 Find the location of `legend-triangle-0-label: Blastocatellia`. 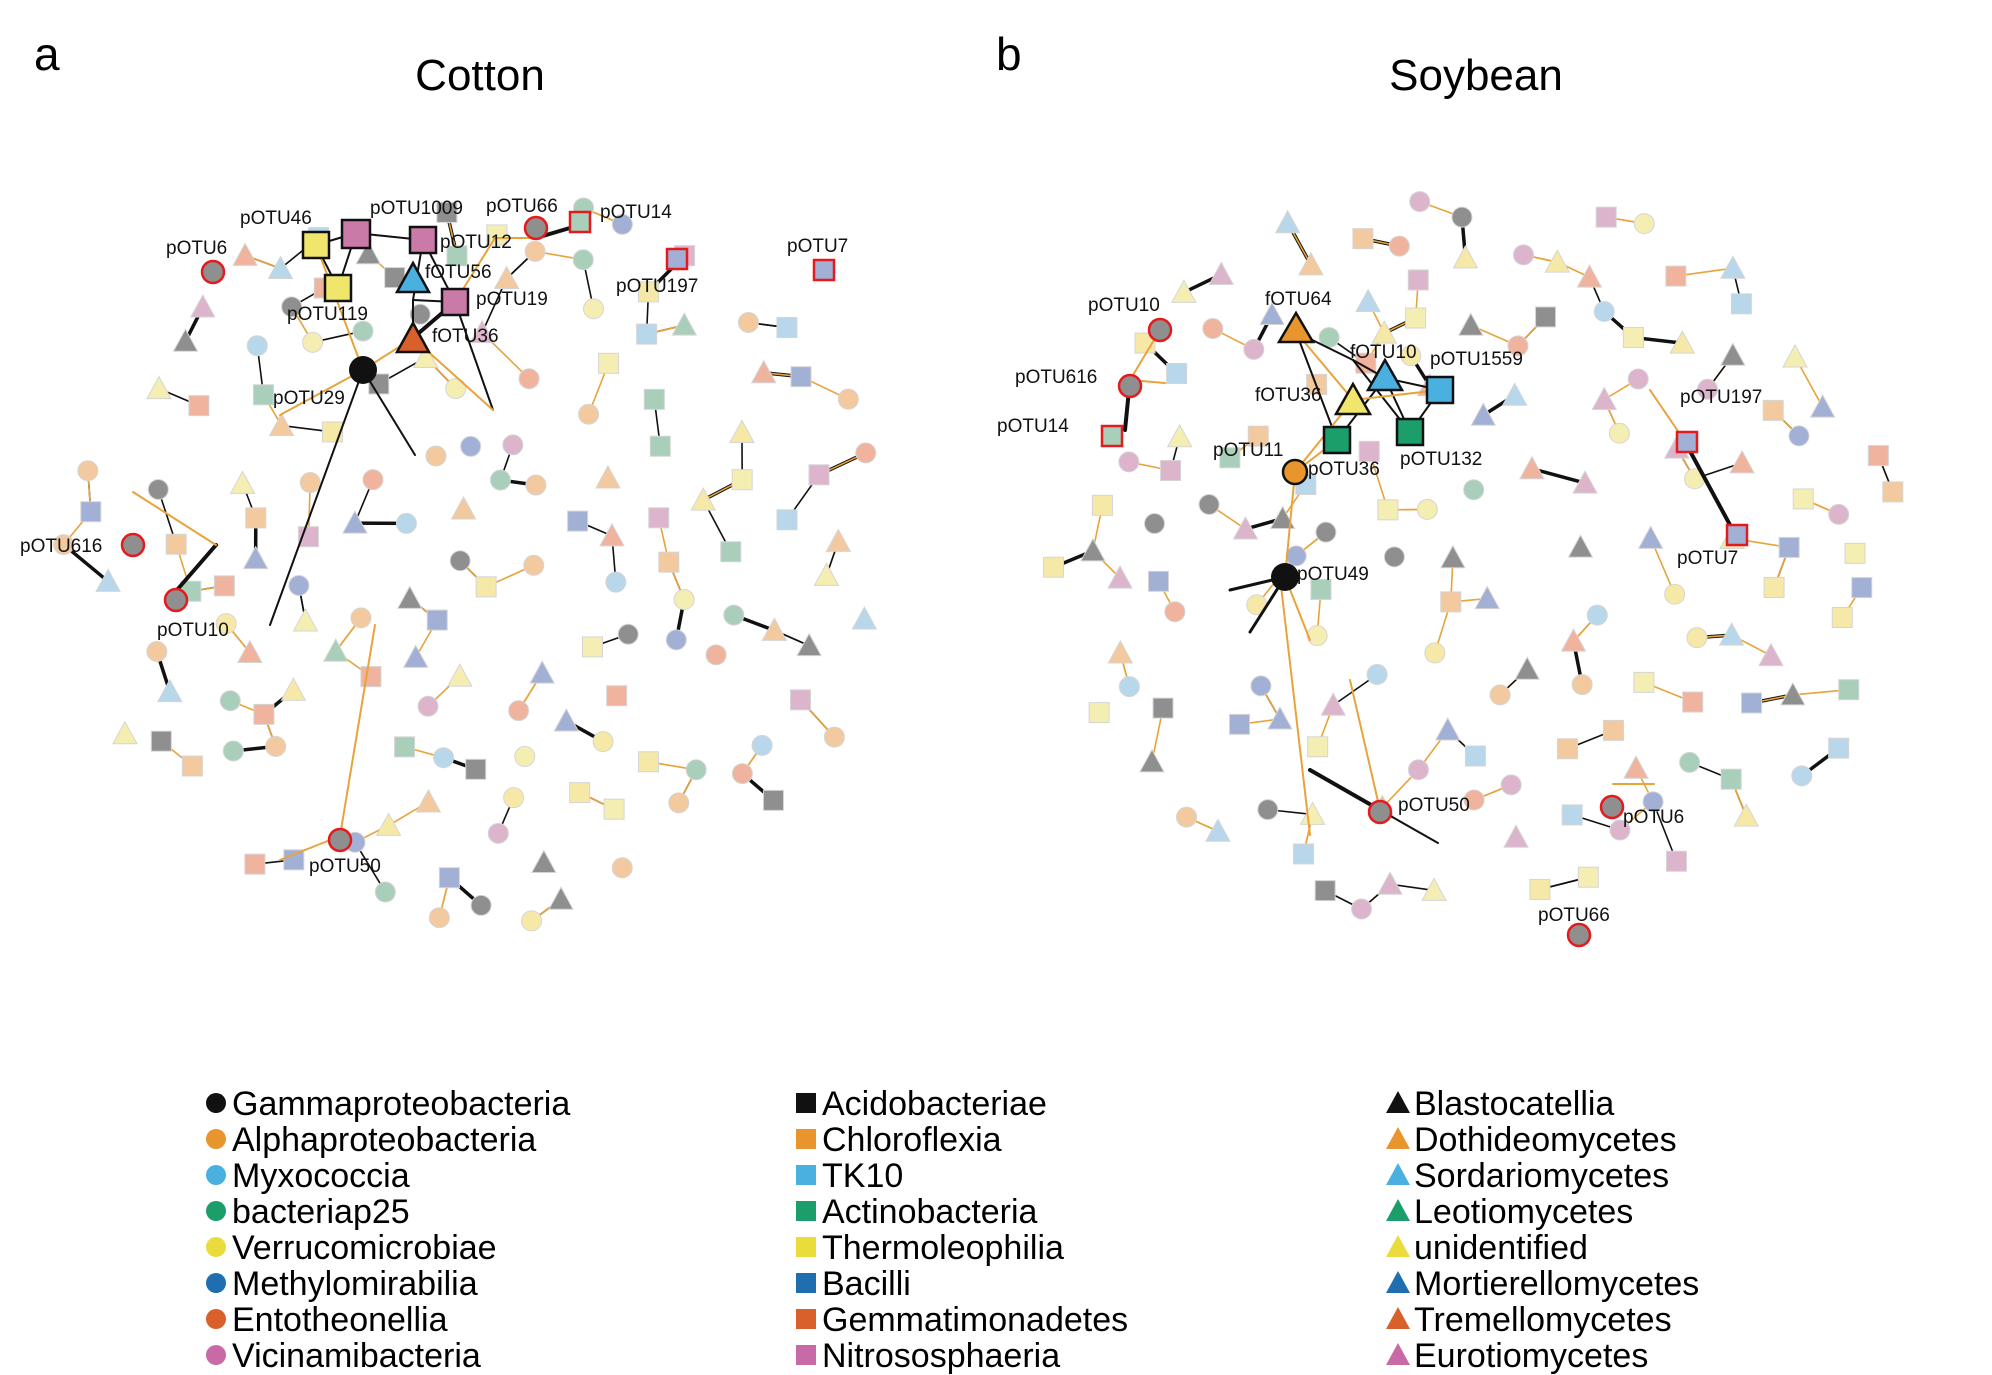

legend-triangle-0-label: Blastocatellia is located at coordinates (1514, 1104).